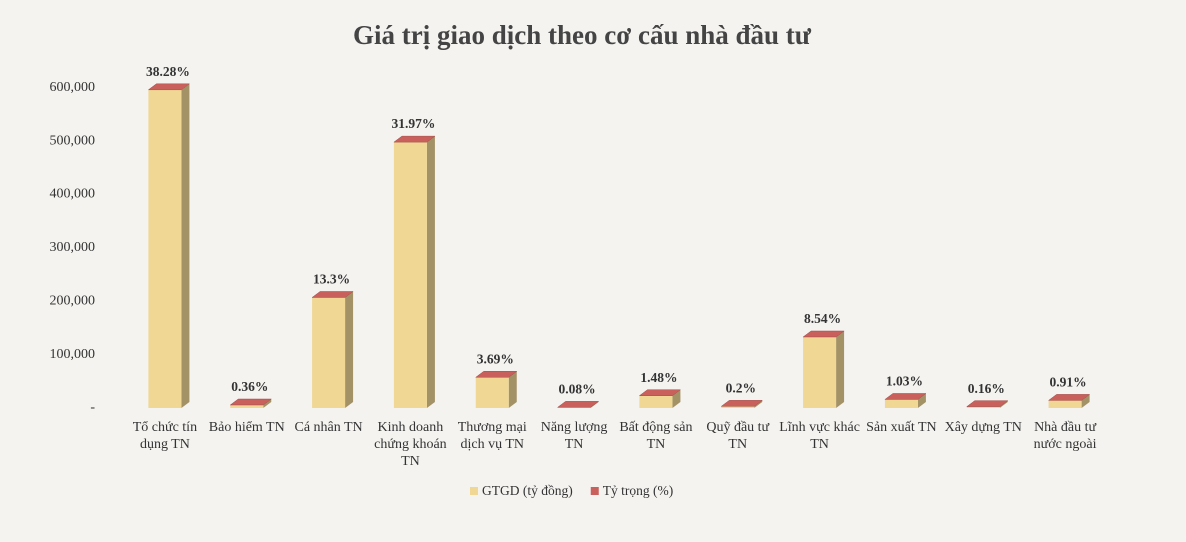  Describe the element at coordinates (577, 388) in the screenshot. I see `data-label: 0.08%` at that location.